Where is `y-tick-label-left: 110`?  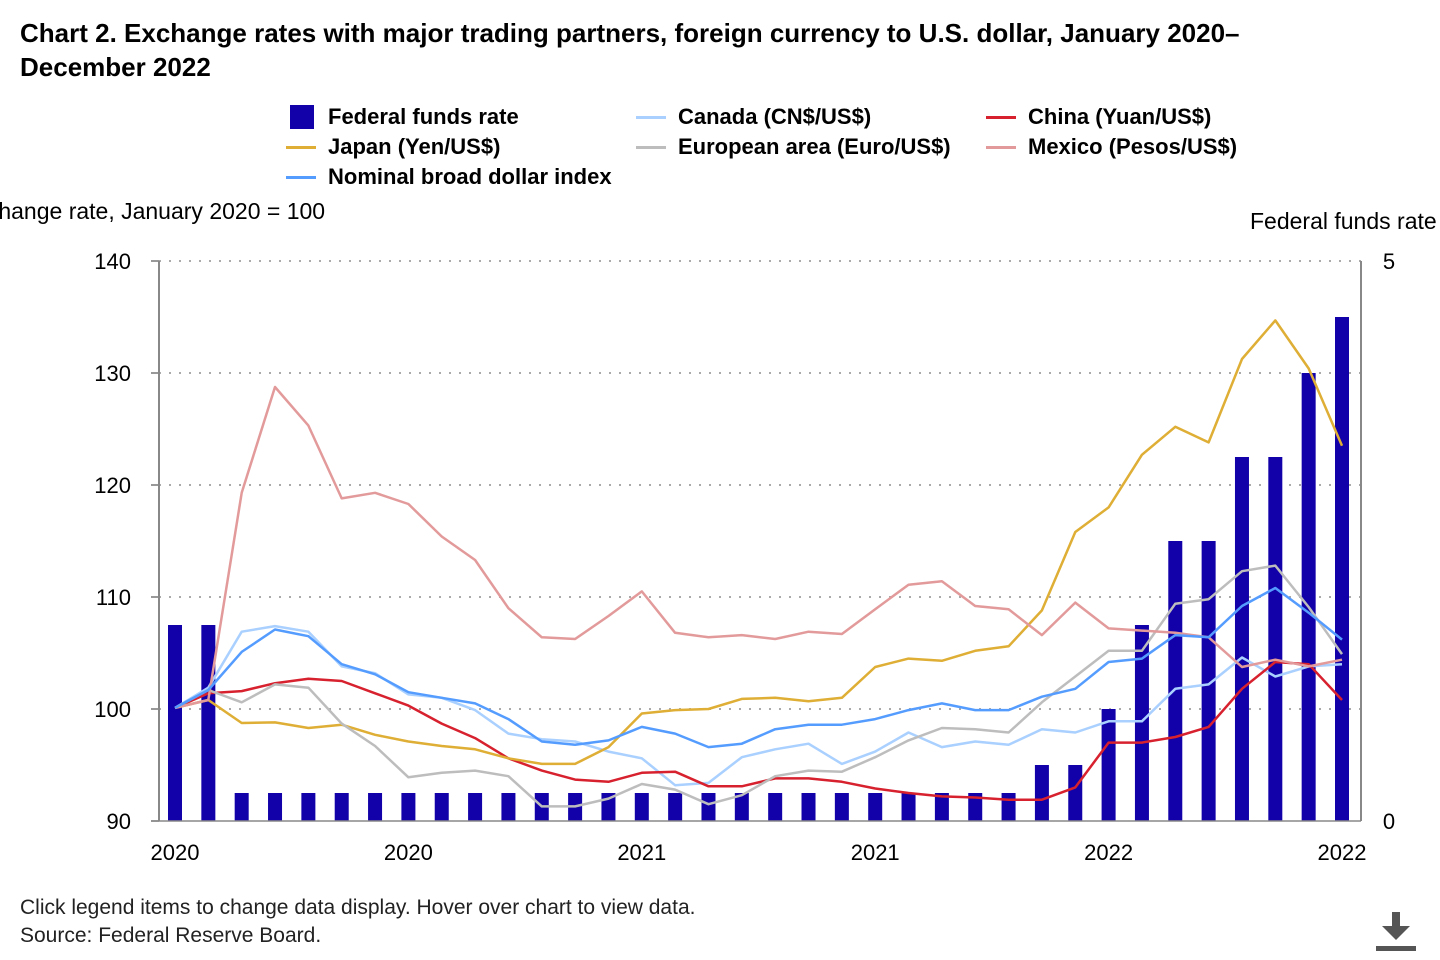
y-tick-label-left: 110 is located at coordinates (113, 597).